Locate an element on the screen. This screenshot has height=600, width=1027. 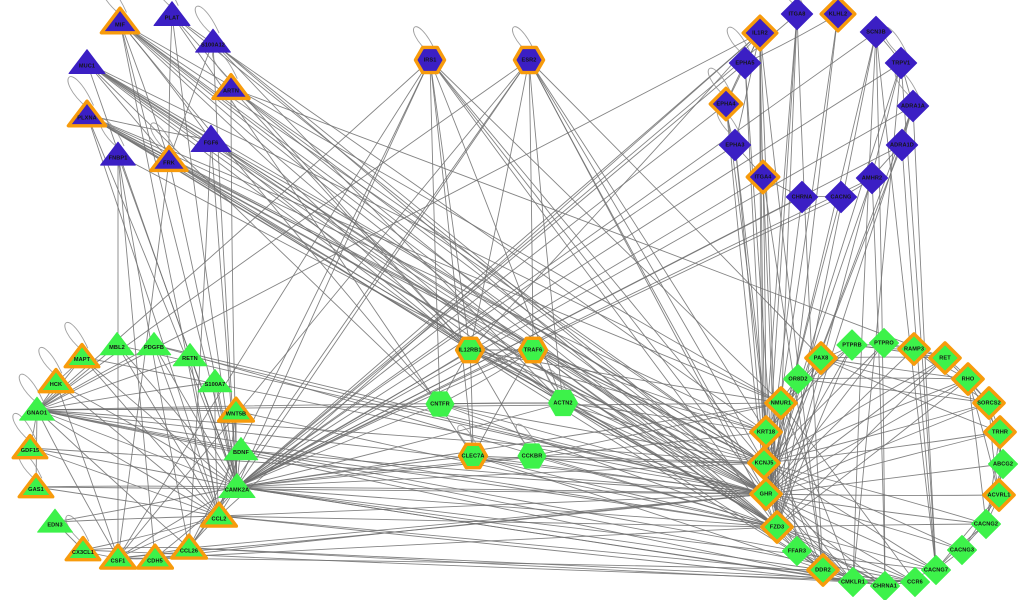
graph-node-fgf6: FGF6 is located at coordinates (211, 138).